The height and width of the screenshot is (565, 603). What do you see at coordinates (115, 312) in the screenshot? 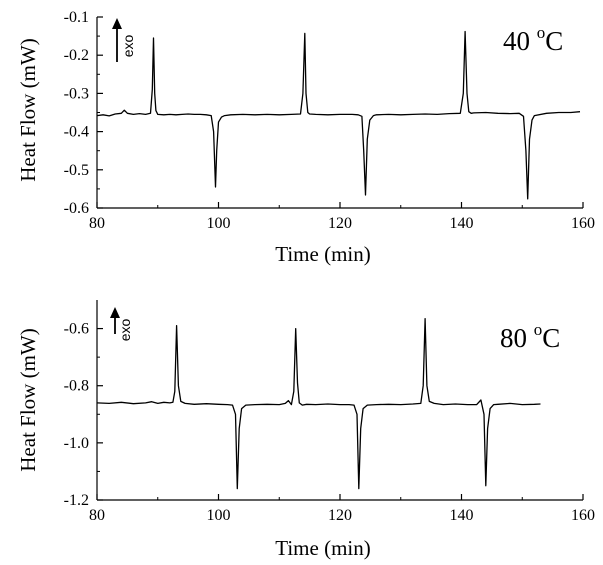
I see `exo-arrow-head-80c` at bounding box center [115, 312].